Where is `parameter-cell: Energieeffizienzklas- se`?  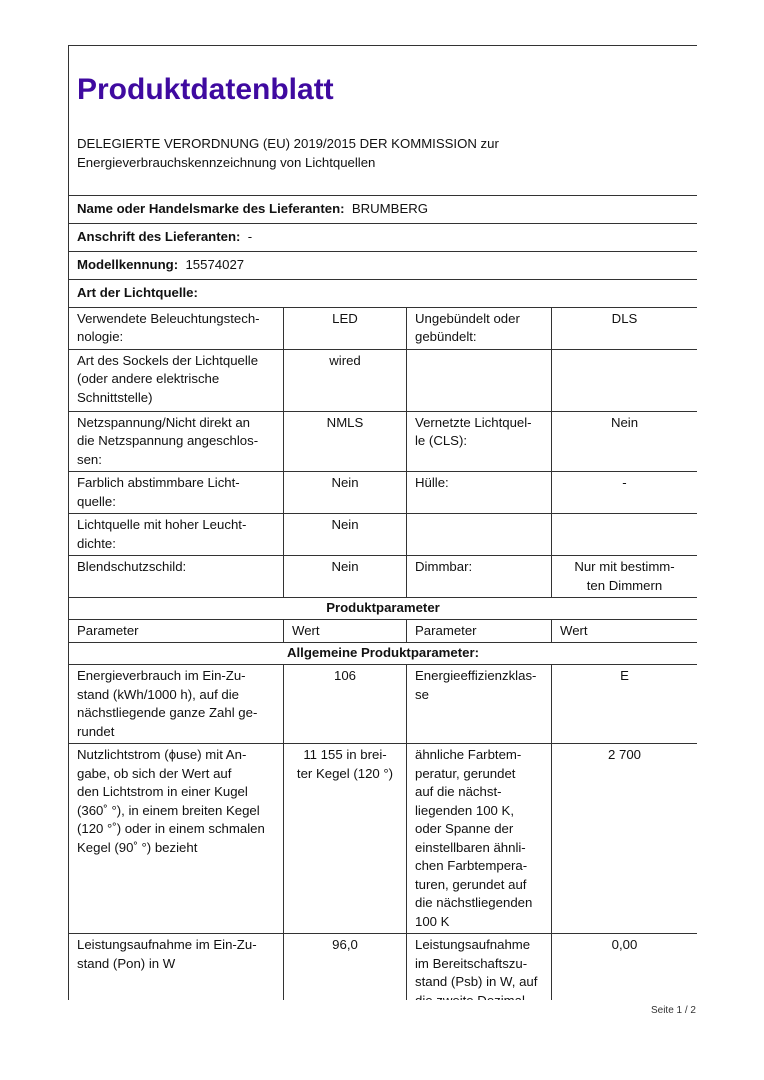 parameter-cell: Energieeffizienzklas- se is located at coordinates (479, 704).